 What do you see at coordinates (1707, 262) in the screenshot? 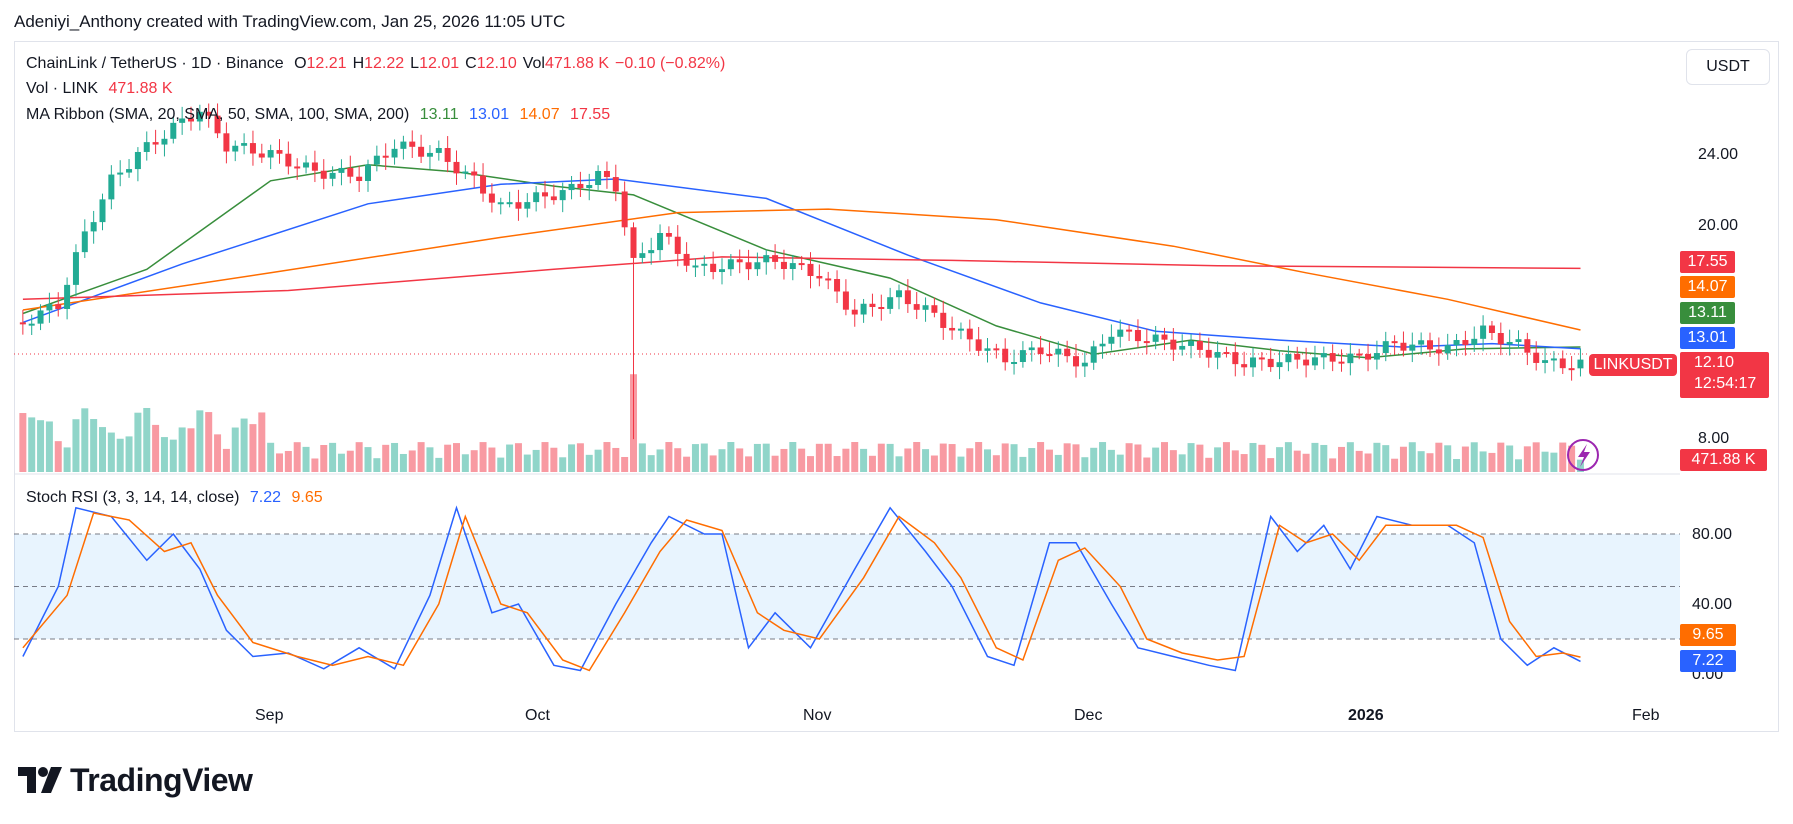
I see `price-label-ma200: 17.55` at bounding box center [1707, 262].